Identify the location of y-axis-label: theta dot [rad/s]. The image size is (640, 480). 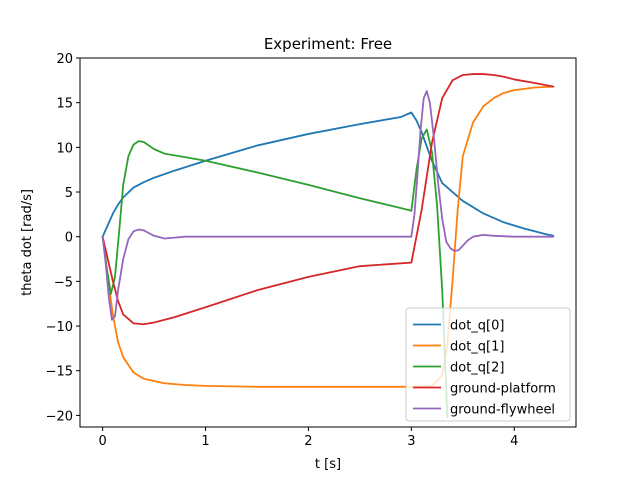
(27, 242).